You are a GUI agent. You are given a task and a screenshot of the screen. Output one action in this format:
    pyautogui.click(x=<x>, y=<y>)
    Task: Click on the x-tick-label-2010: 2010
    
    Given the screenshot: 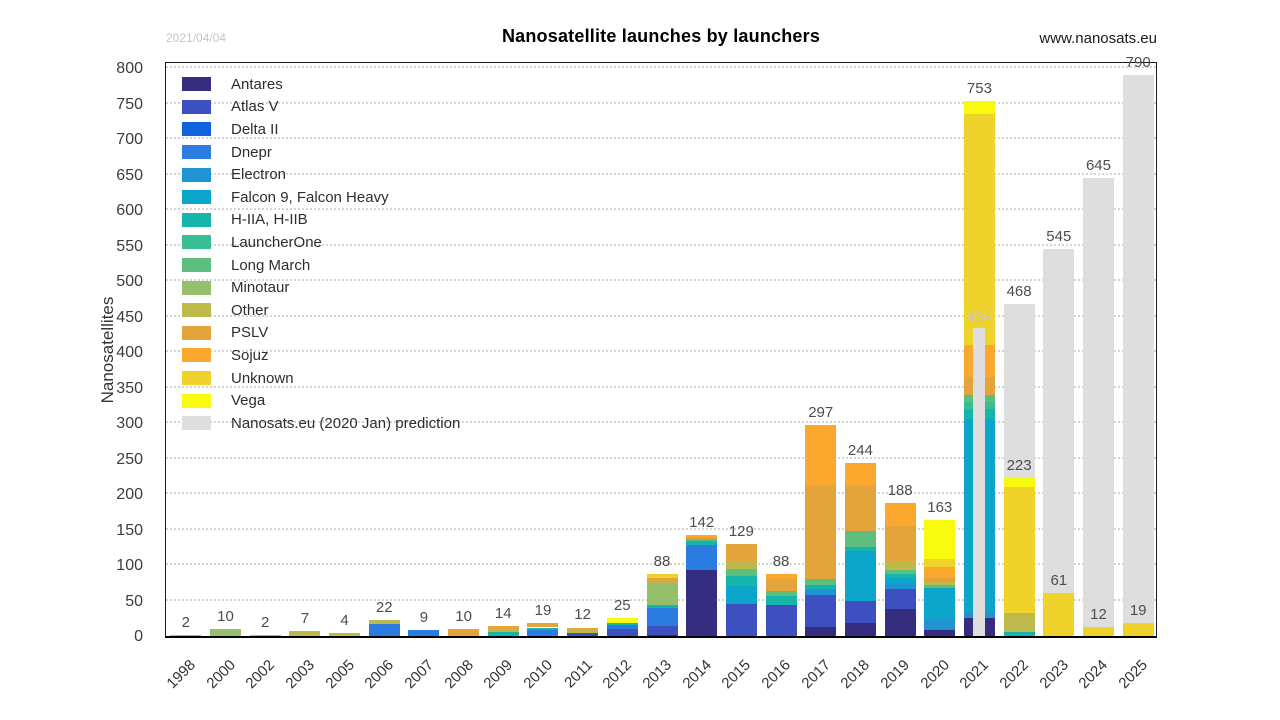 What is the action you would take?
    pyautogui.click(x=538, y=674)
    